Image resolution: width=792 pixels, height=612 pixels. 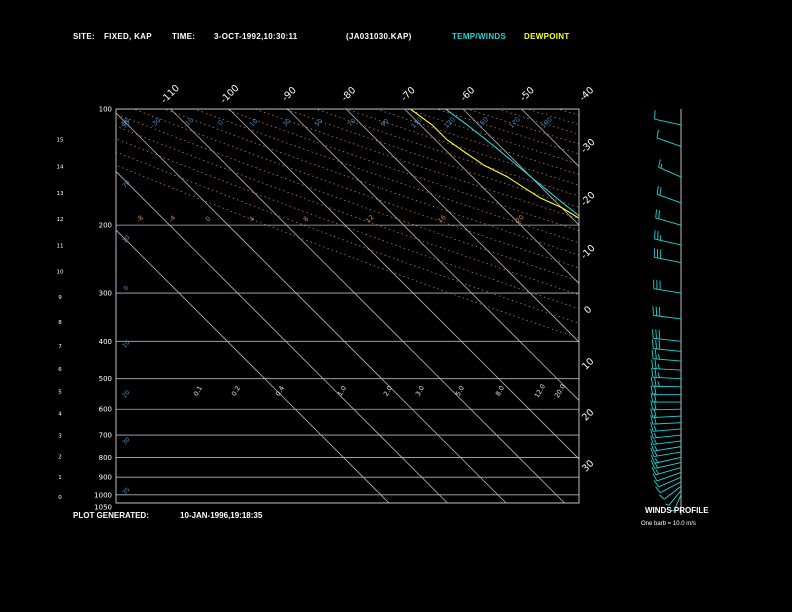 I want to click on pressure-tick-label: 800, so click(x=105, y=458).